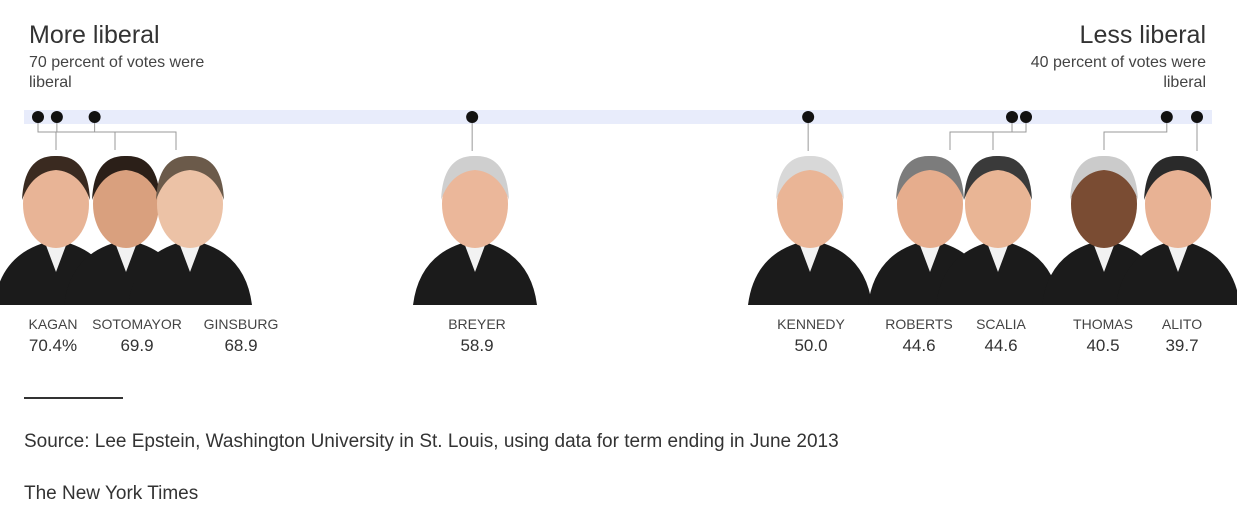 The height and width of the screenshot is (520, 1237). What do you see at coordinates (918, 345) in the screenshot?
I see `value-roberts: 44.6` at bounding box center [918, 345].